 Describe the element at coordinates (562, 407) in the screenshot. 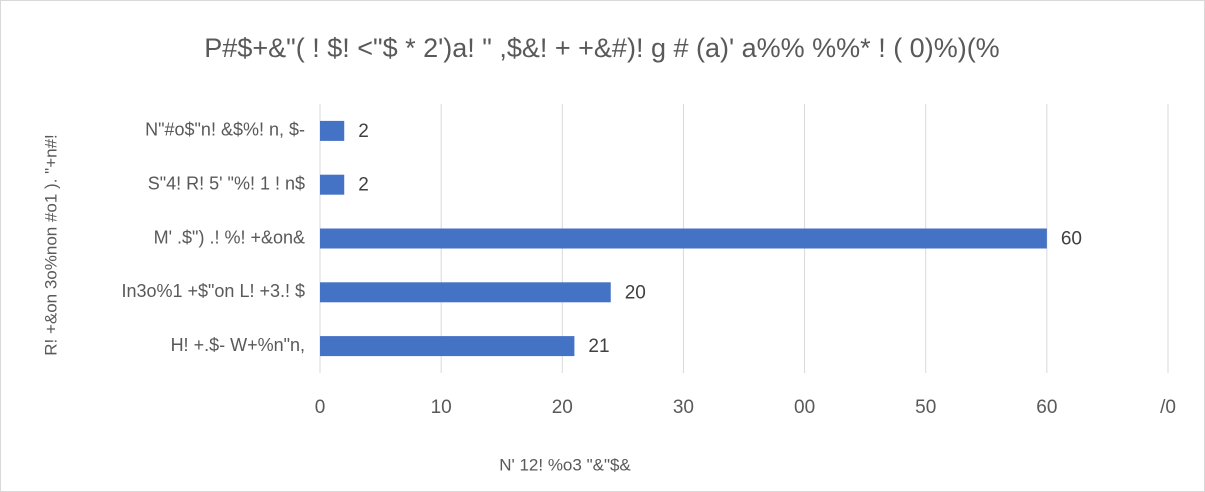

I see `x-tick-label: 20` at that location.